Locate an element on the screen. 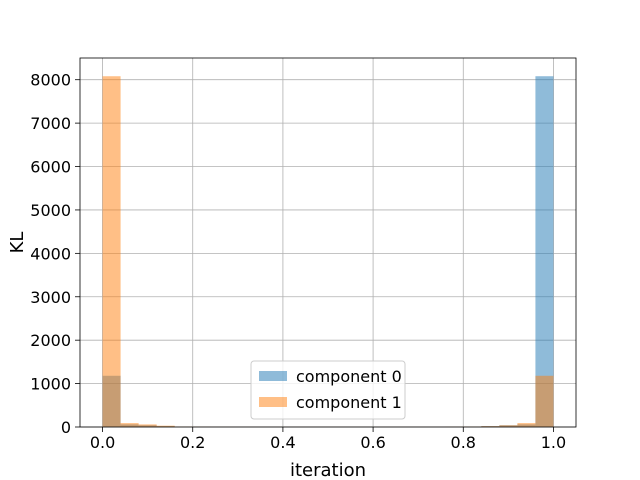  legend: component 0 component 1 is located at coordinates (328, 390).